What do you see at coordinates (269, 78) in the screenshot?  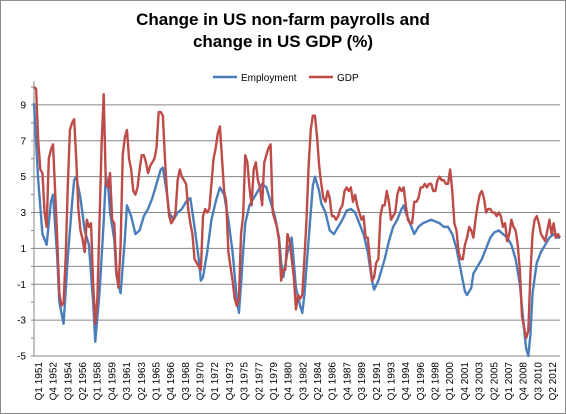 I see `legend-label-employment: Employment` at bounding box center [269, 78].